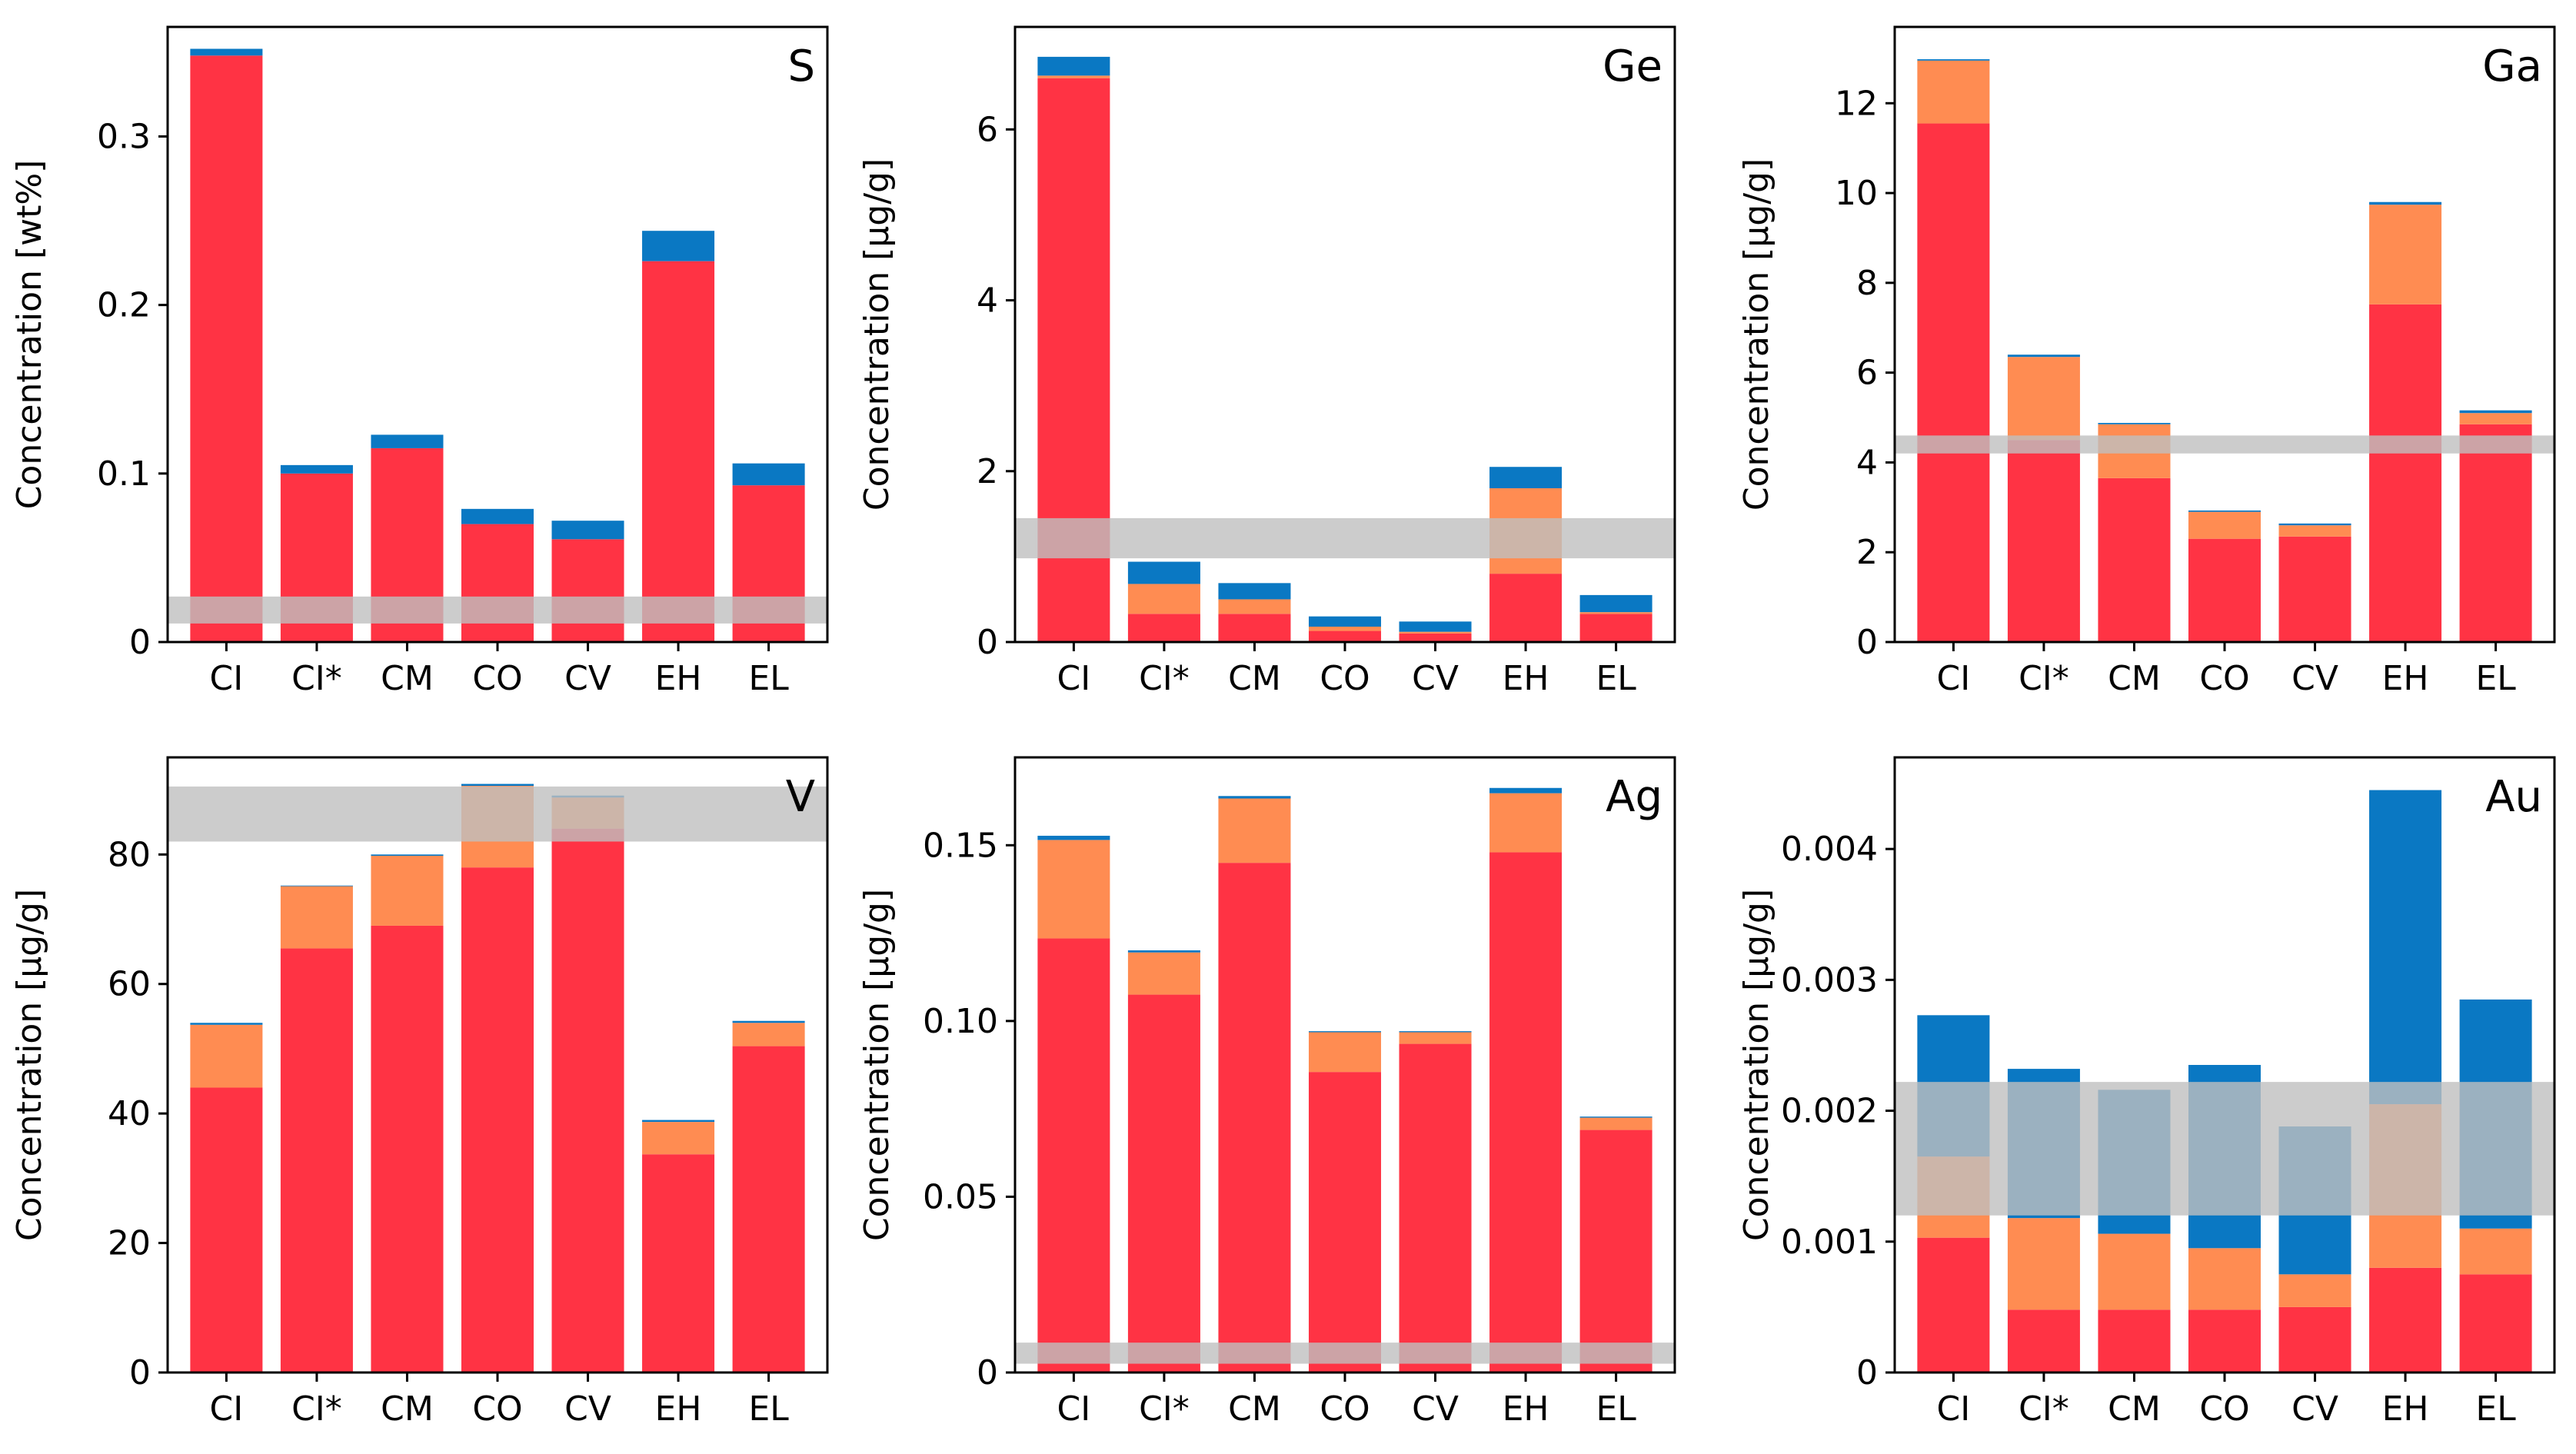 This screenshot has width=2576, height=1454. I want to click on panel-title: S, so click(801, 67).